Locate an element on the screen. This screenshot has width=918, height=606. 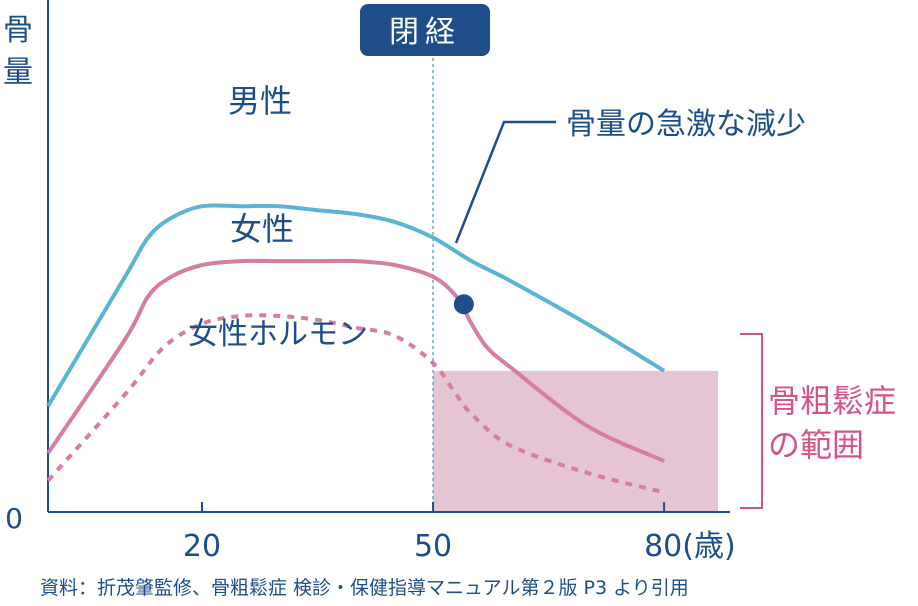
osteoporosis-range-label-2: の範囲 is located at coordinates (816, 445).